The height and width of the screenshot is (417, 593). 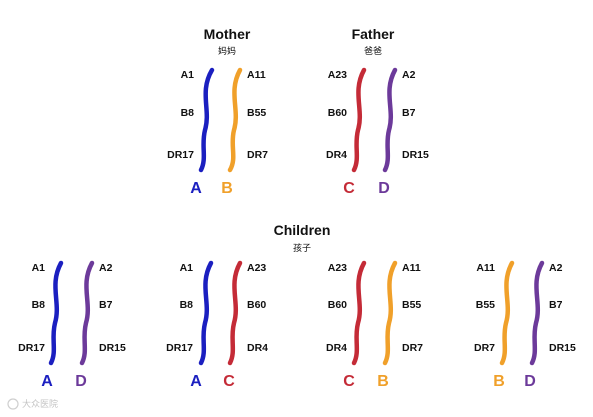 What do you see at coordinates (336, 348) in the screenshot?
I see `child-3-left-allele-3: DR4` at bounding box center [336, 348].